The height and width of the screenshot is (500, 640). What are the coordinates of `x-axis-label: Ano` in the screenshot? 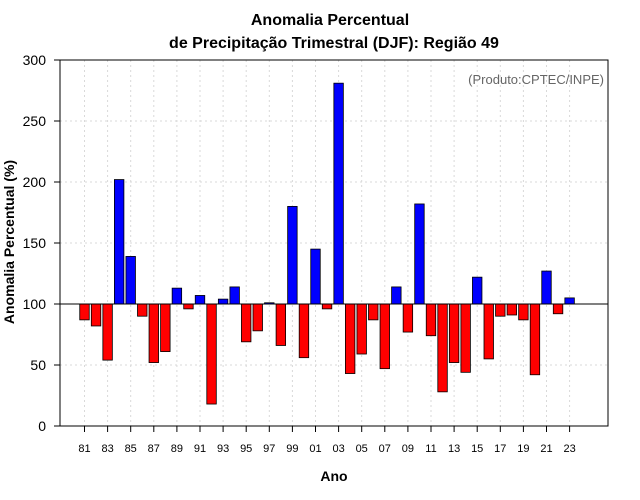 It's located at (333, 476).